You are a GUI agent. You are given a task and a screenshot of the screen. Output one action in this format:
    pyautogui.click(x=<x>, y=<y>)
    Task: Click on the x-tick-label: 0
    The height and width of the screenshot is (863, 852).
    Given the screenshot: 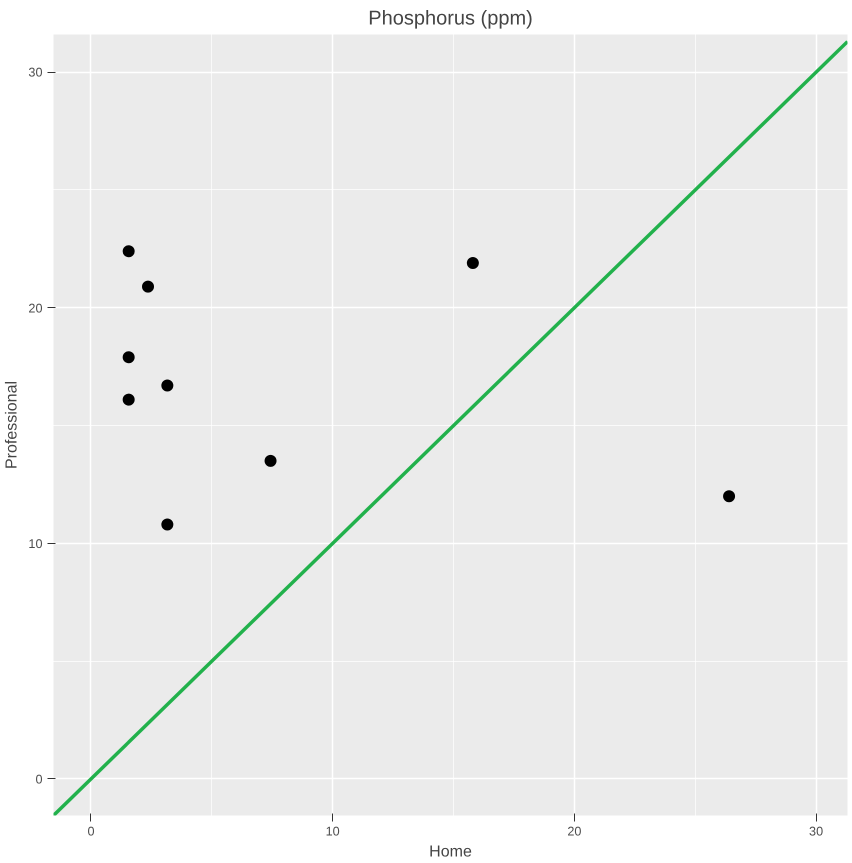 What is the action you would take?
    pyautogui.click(x=90, y=831)
    